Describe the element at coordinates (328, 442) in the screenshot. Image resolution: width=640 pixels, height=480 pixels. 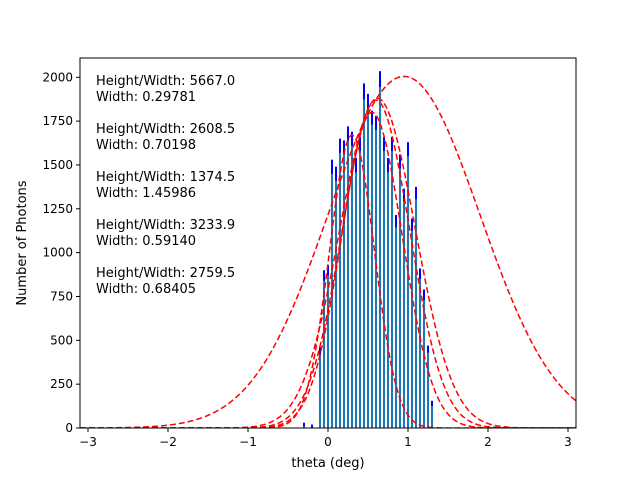
I see `x-tick-label: 0` at that location.